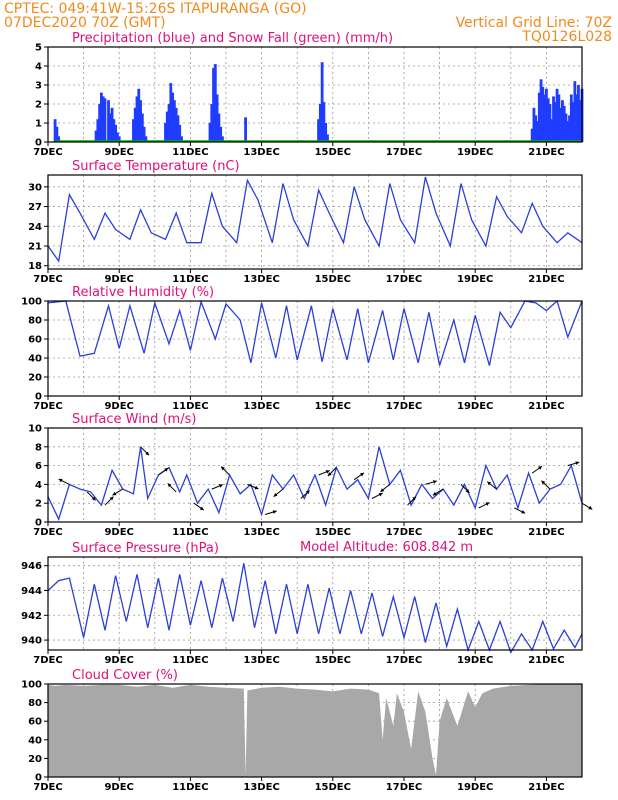 The height and width of the screenshot is (800, 618). What do you see at coordinates (38, 504) in the screenshot?
I see `y-tick-label: 2` at bounding box center [38, 504].